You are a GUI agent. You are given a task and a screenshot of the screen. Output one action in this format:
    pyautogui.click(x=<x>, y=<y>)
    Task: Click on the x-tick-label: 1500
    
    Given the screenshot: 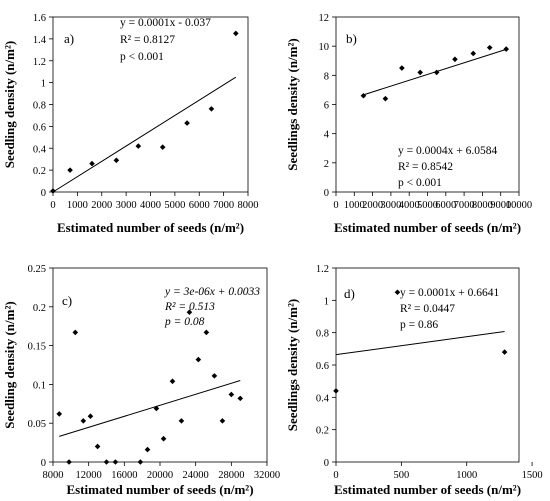 What is the action you would take?
    pyautogui.click(x=532, y=475)
    